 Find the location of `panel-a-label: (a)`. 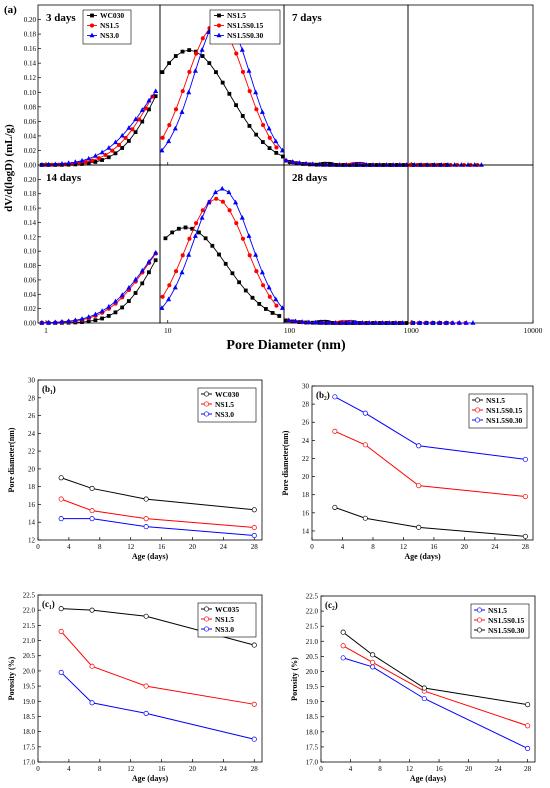

panel-a-label: (a) is located at coordinates (10, 10).